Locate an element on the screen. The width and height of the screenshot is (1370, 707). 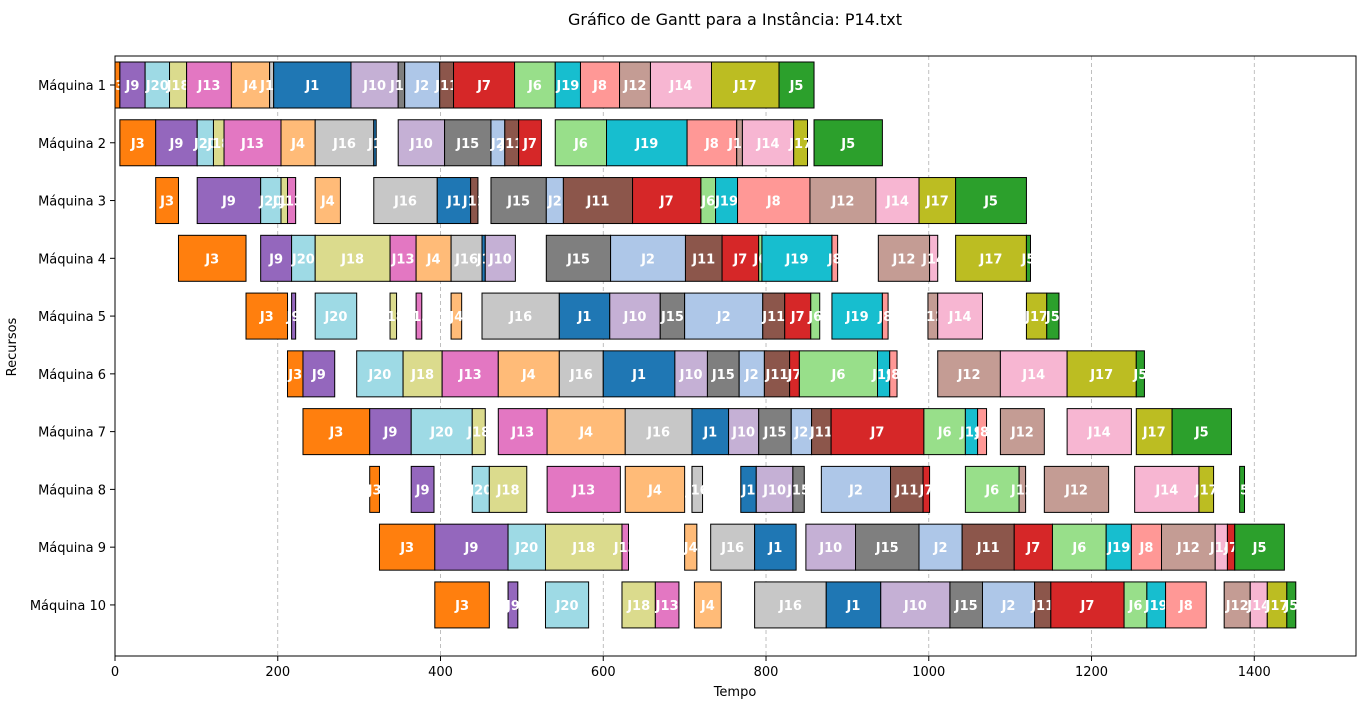
y-tick-label: Máquina 10 is located at coordinates (68, 606).